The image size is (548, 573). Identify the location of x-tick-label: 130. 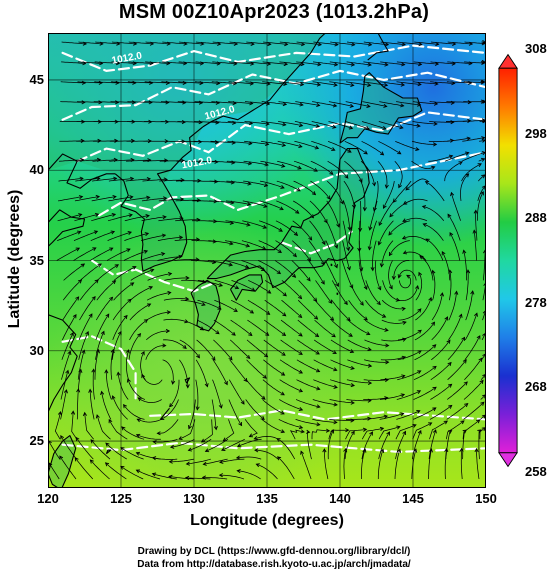
(194, 498).